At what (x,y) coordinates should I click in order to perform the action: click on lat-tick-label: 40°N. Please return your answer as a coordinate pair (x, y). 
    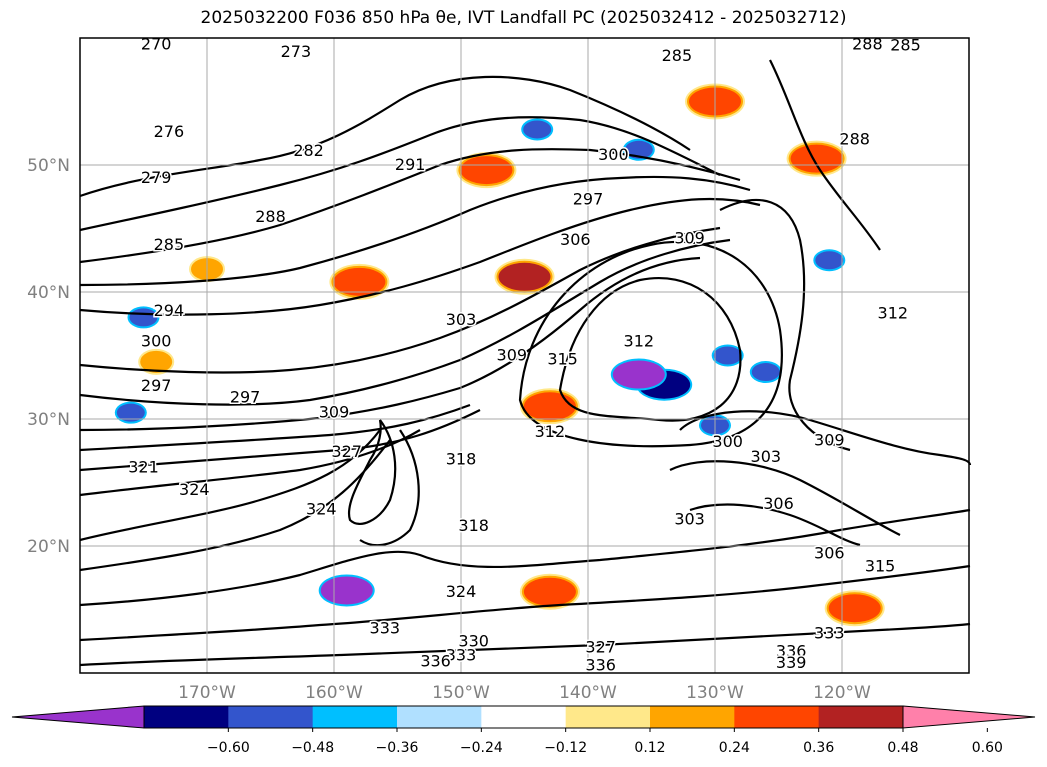
    Looking at the image, I should click on (48, 293).